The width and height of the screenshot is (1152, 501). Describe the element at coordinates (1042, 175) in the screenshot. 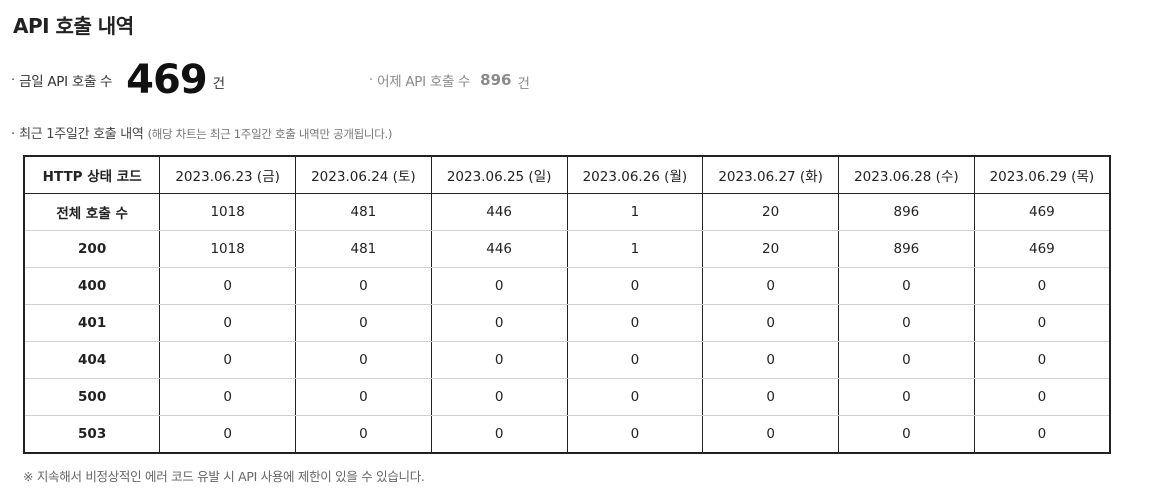

I see `header-date: 2023.06.29 (목)` at that location.